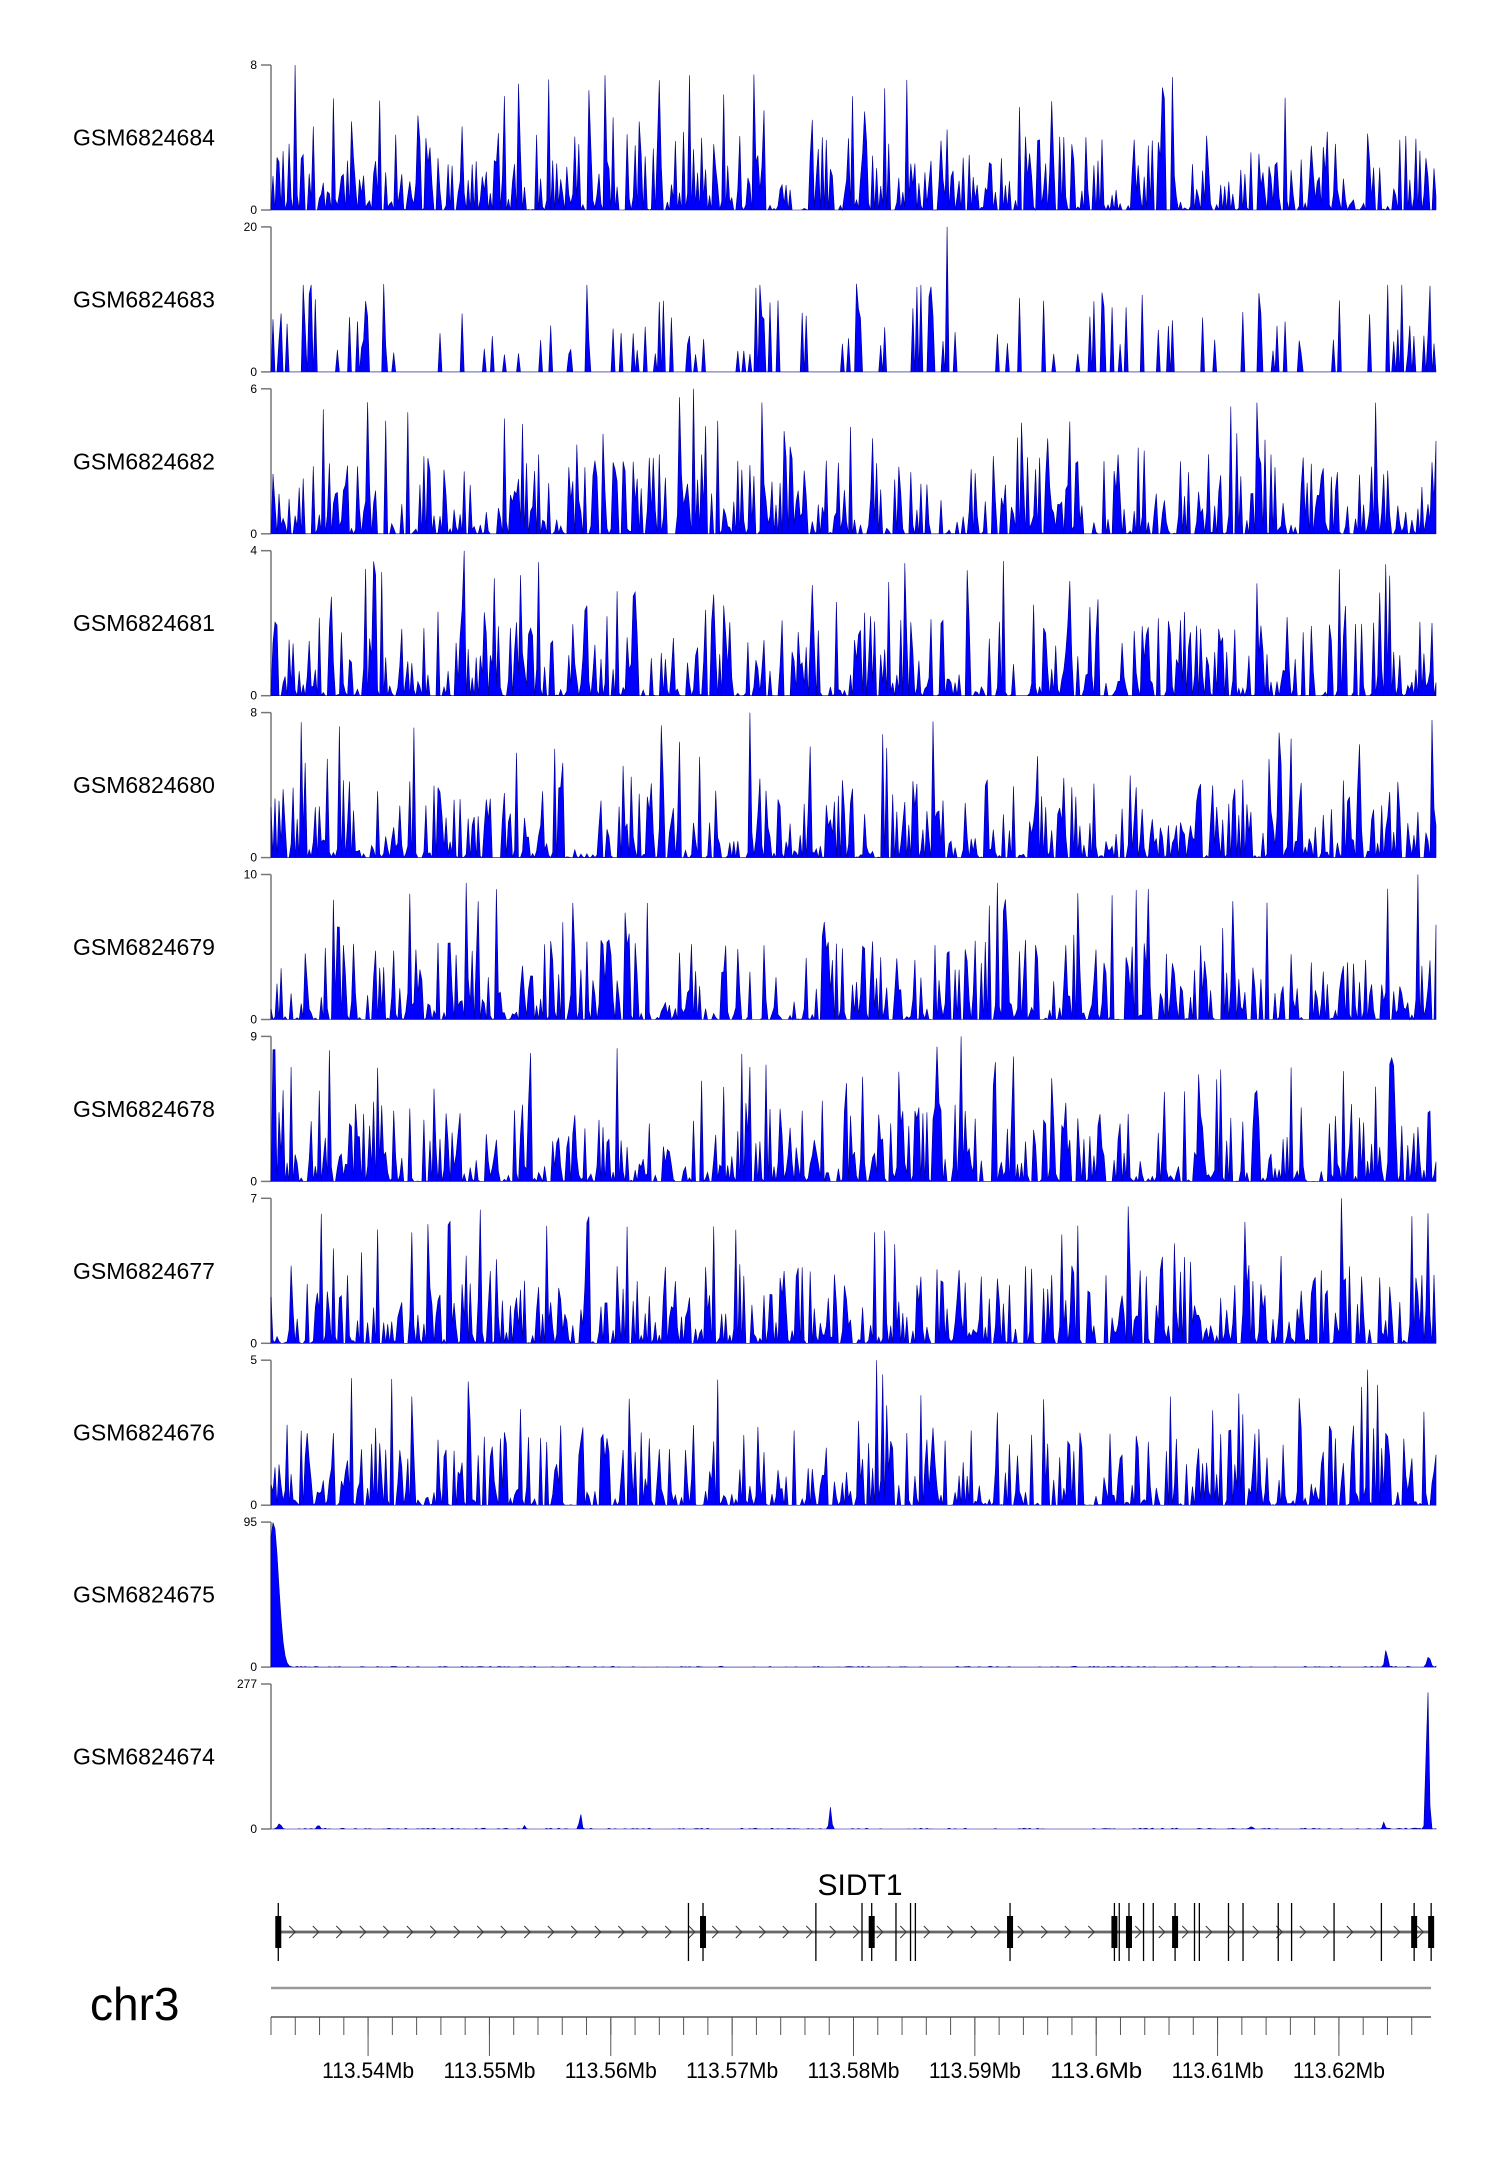 The height and width of the screenshot is (2170, 1500). Describe the element at coordinates (253, 1036) in the screenshot. I see `y-tick-label-max: 9` at that location.